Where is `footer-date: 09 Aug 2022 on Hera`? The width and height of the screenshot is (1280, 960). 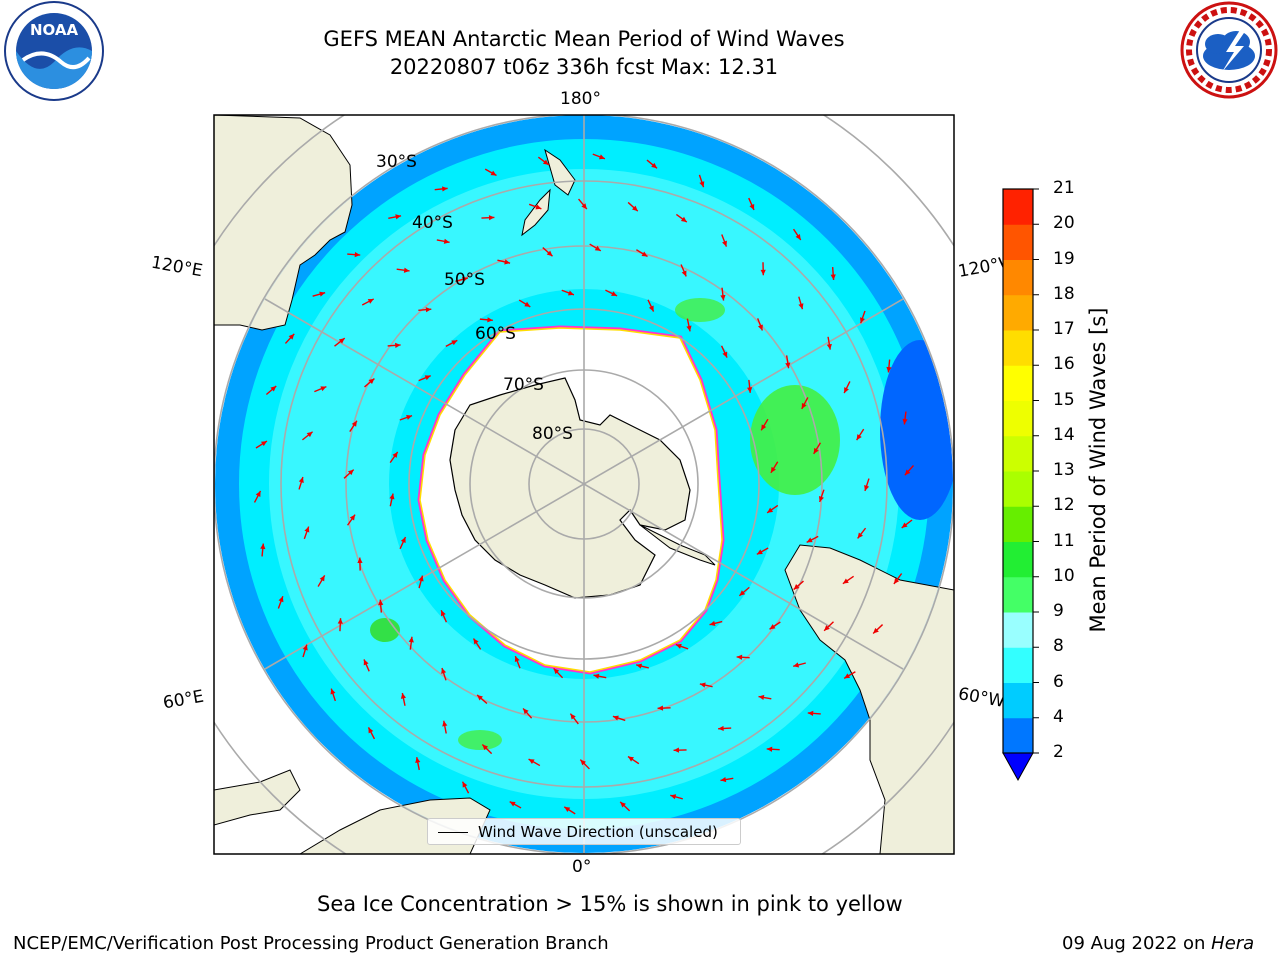
footer-date: 09 Aug 2022 on Hera is located at coordinates (1158, 943).